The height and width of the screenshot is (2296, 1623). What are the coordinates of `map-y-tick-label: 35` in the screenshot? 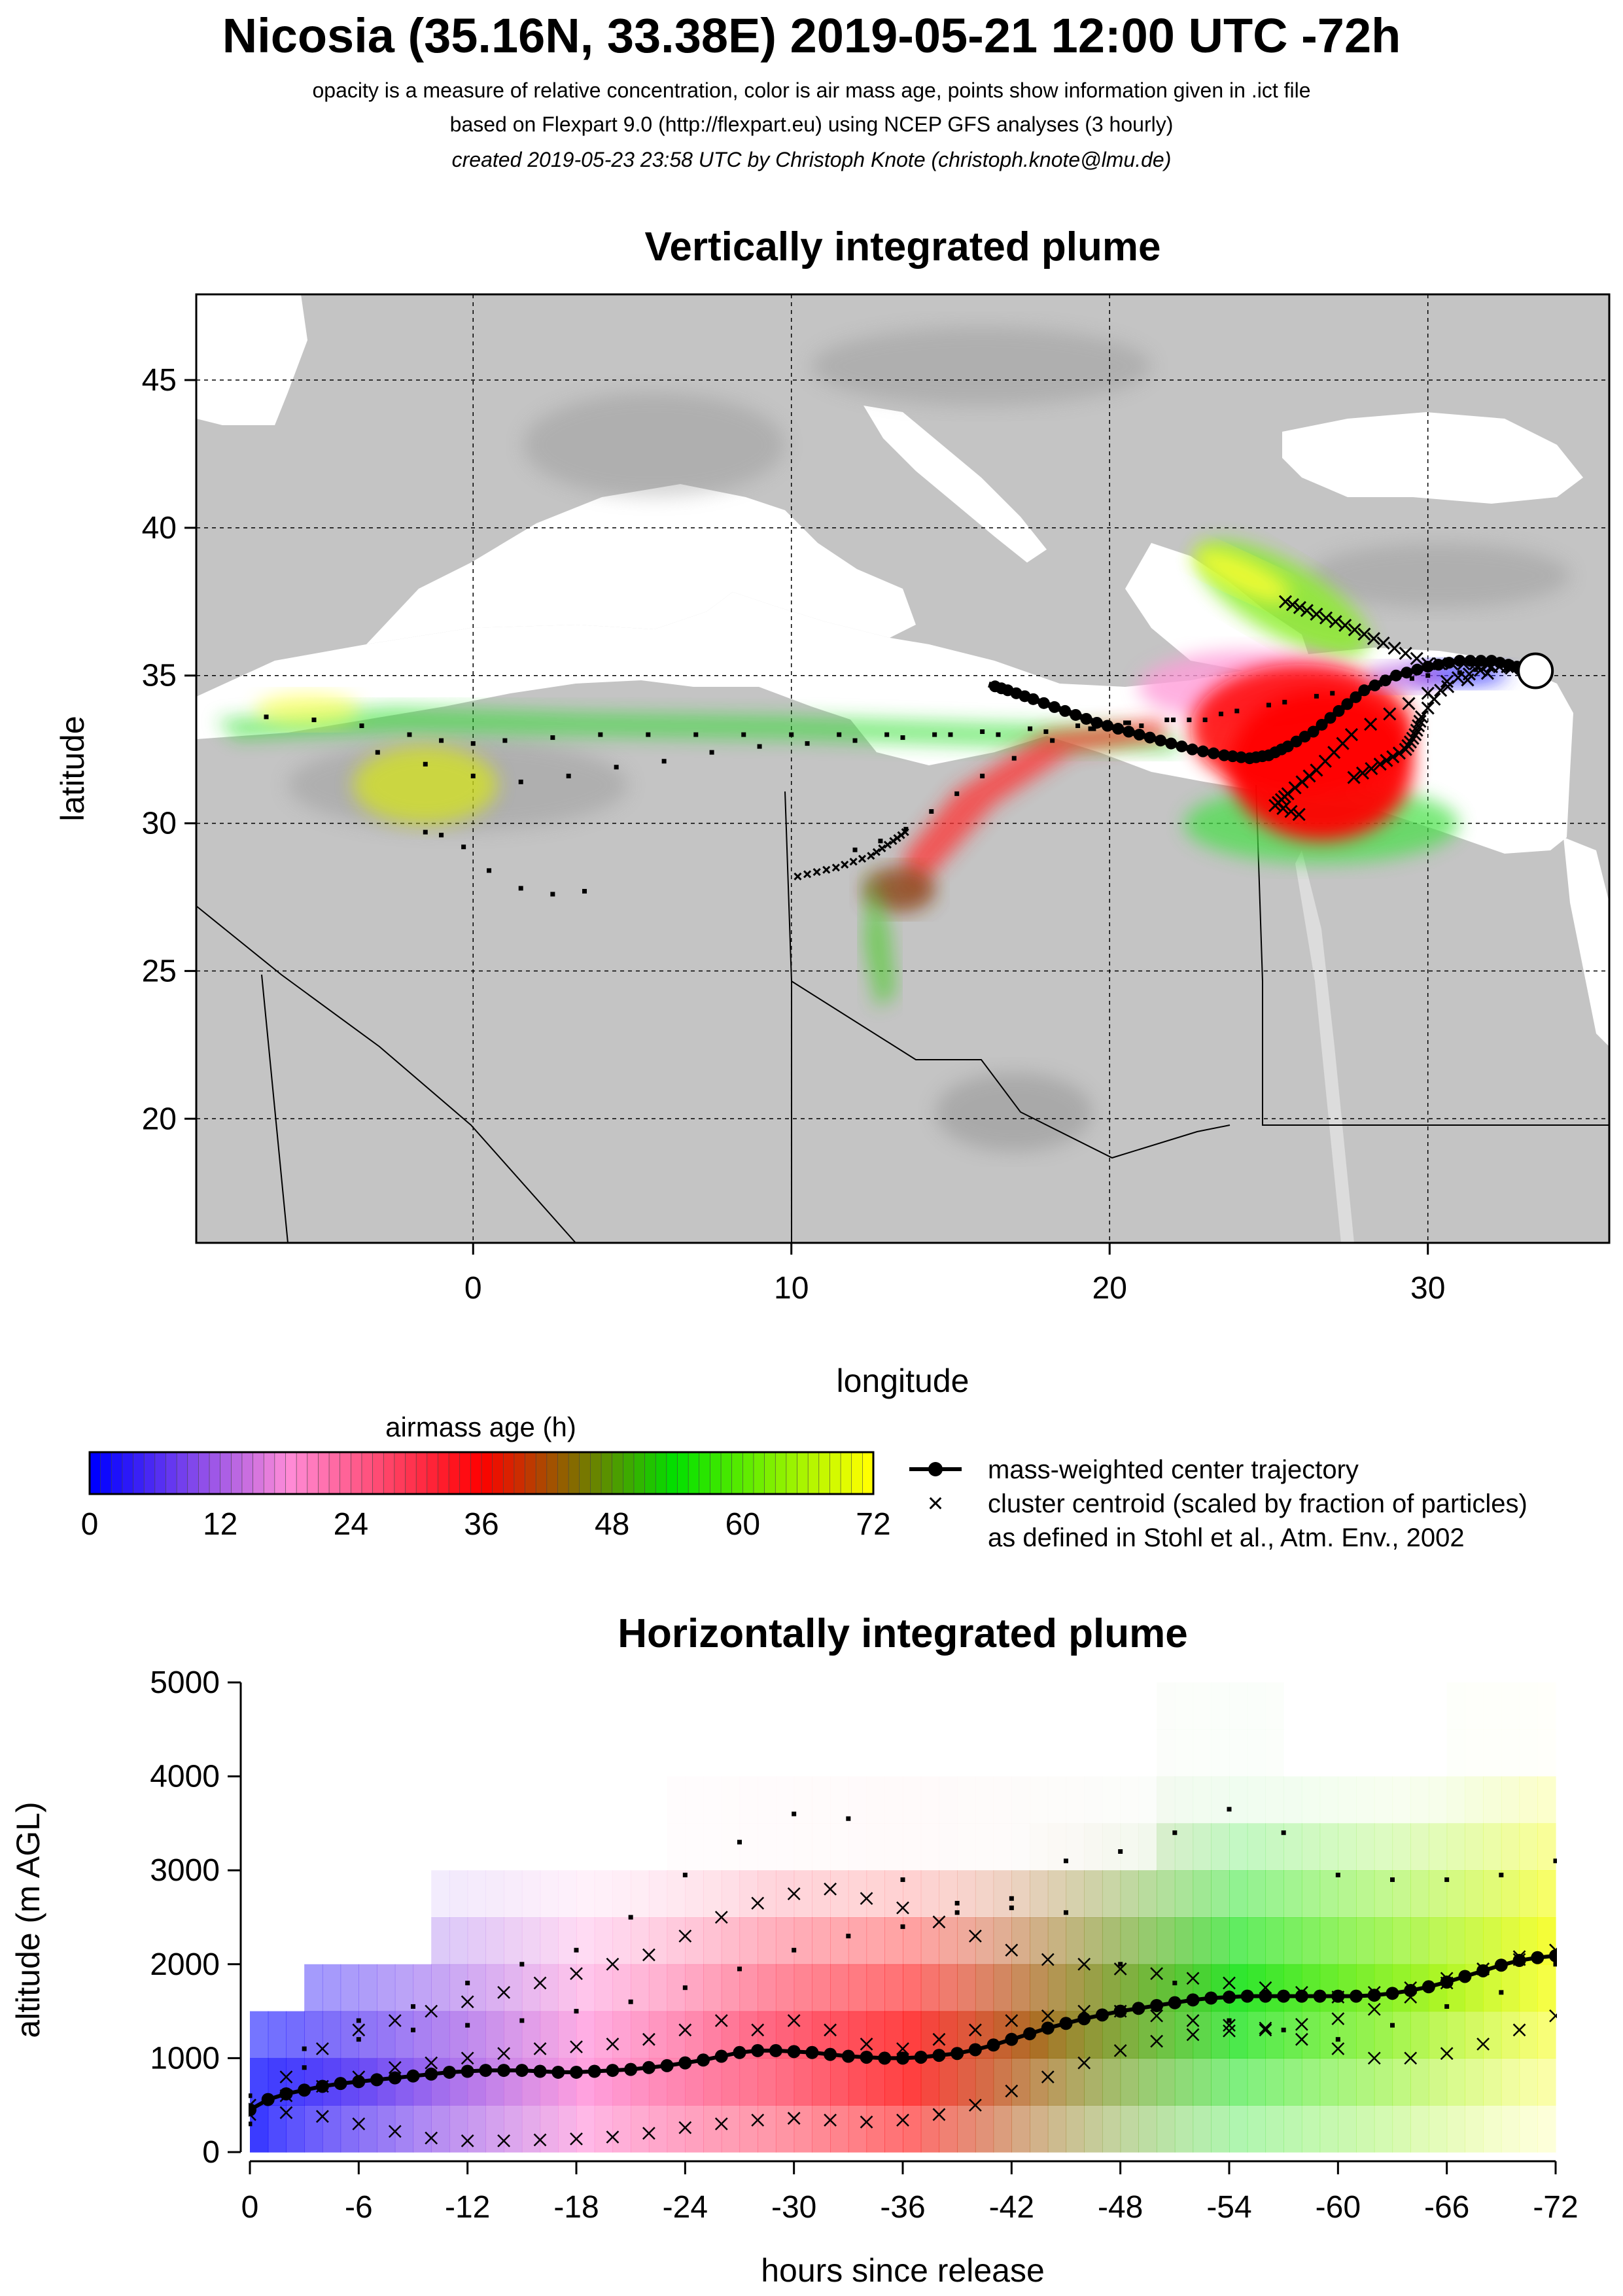 It's located at (159, 676).